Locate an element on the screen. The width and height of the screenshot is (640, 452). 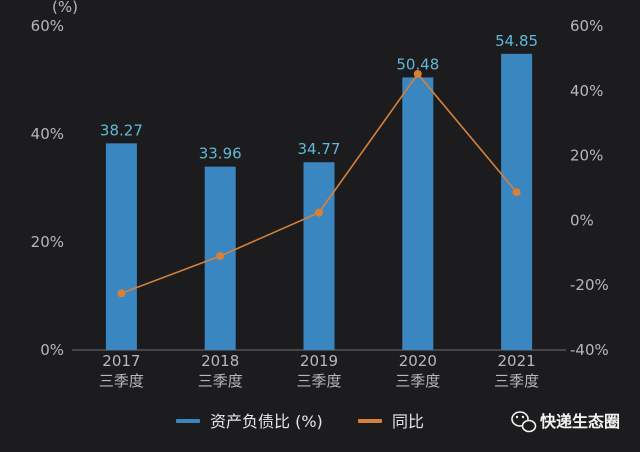
y-left-tick-label: 0% is located at coordinates (52, 350).